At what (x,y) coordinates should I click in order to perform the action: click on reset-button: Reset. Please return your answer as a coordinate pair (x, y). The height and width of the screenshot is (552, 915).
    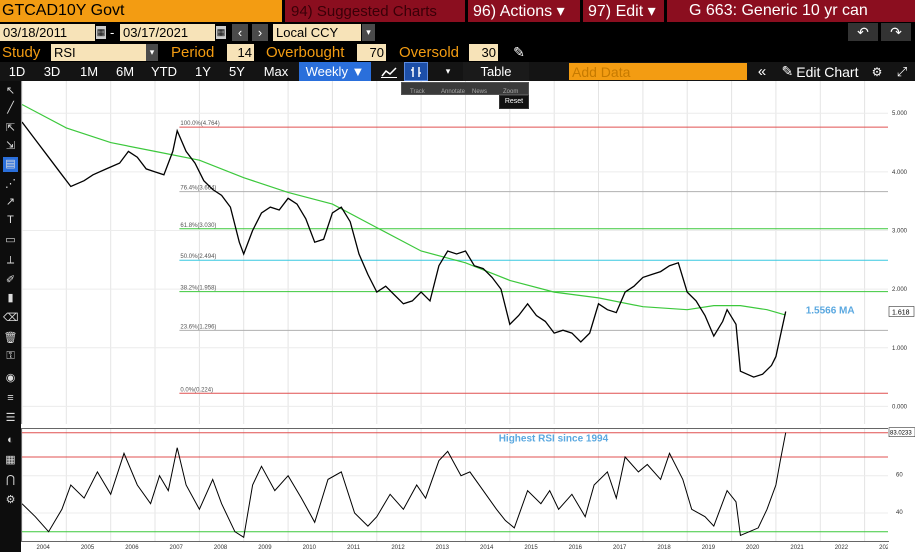
    Looking at the image, I should click on (514, 102).